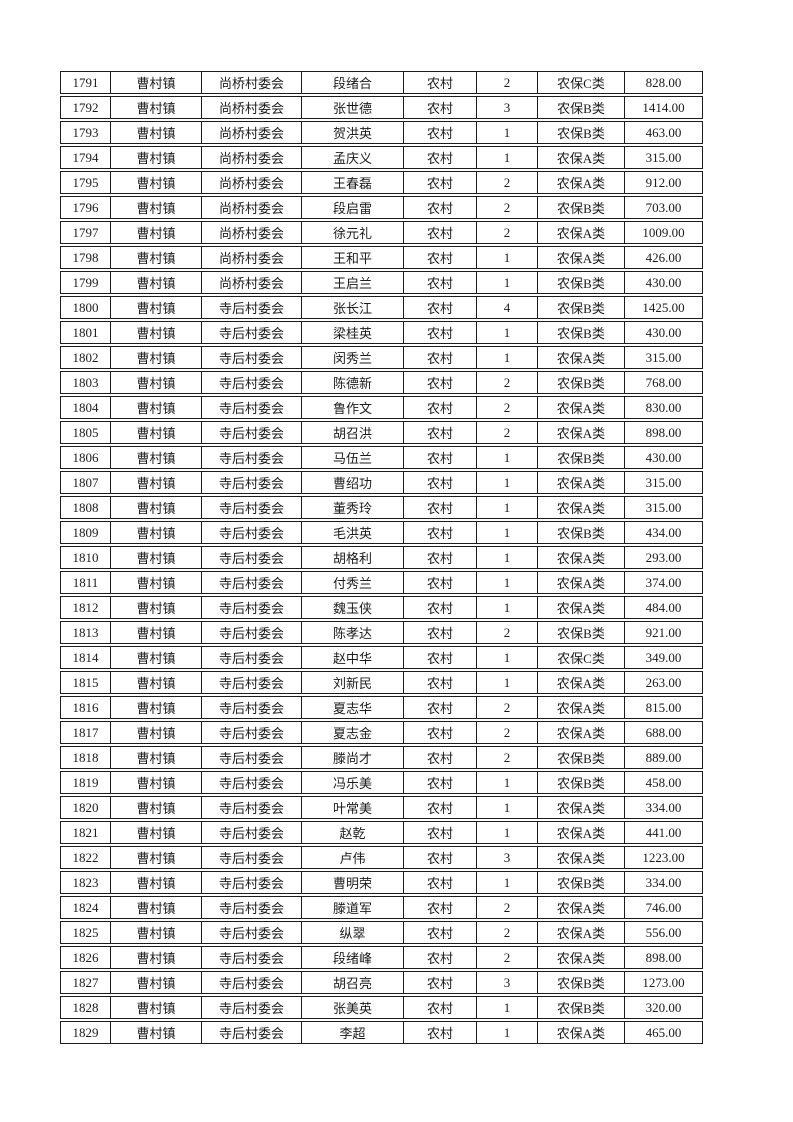 Image resolution: width=793 pixels, height=1122 pixels. Describe the element at coordinates (381, 82) in the screenshot. I see `table-row: 1791 曹村镇 尚桥村委会 段绪合 农村 2 农保C类 828.00` at that location.